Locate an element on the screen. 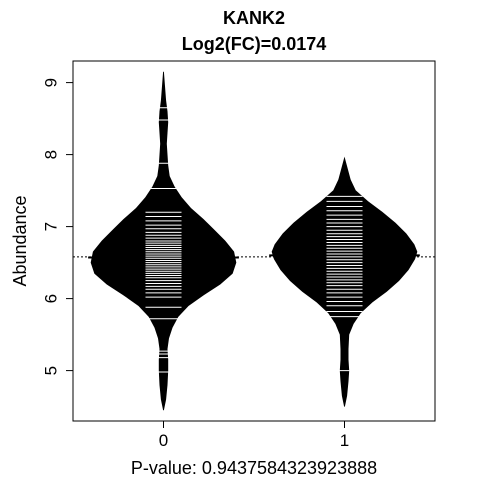  chart-title: KANK2 is located at coordinates (254, 18).